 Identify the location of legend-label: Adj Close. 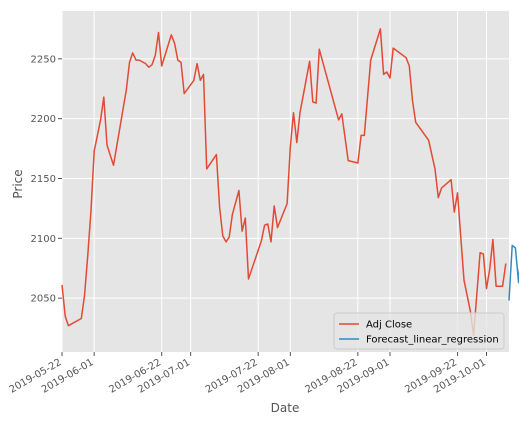
(389, 325).